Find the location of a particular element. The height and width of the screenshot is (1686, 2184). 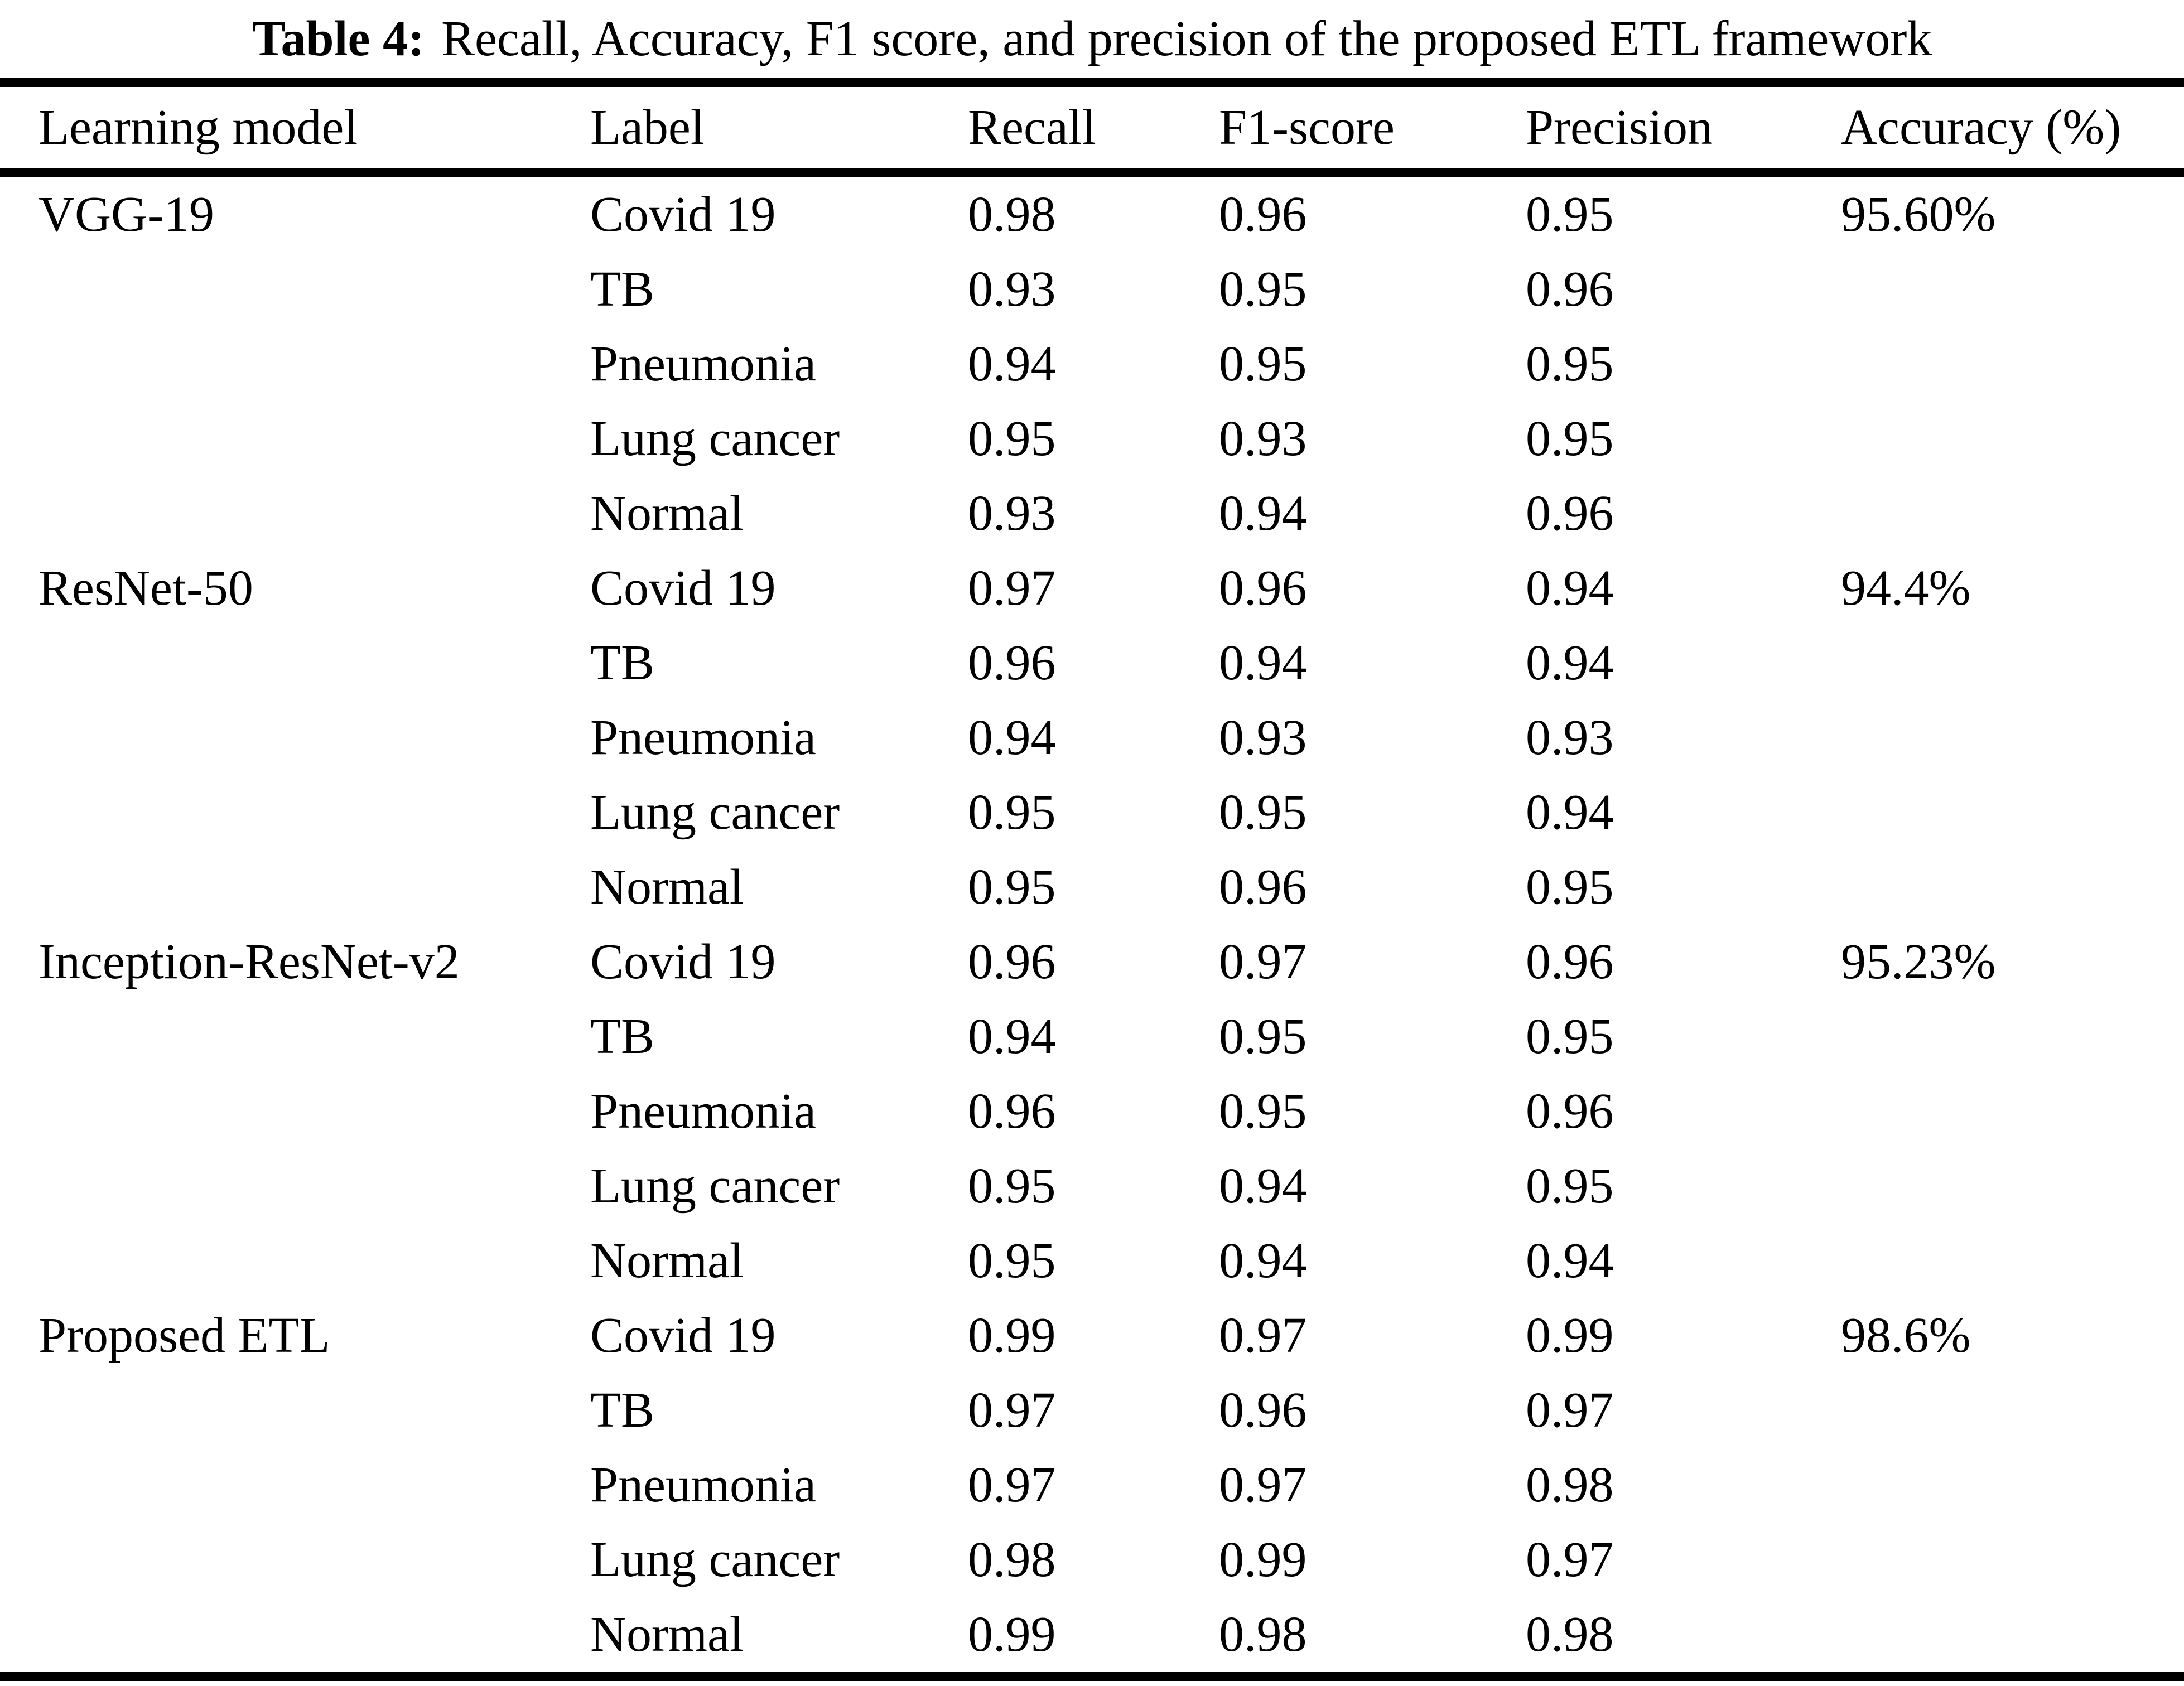

header-label: Label is located at coordinates (647, 127).